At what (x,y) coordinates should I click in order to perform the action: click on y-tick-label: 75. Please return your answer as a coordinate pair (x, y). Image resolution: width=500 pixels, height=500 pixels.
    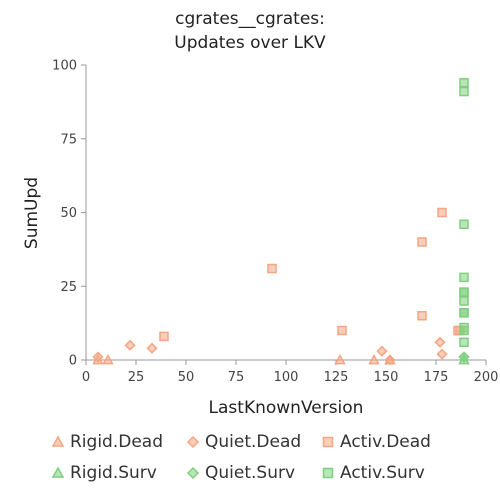
    Looking at the image, I should click on (68, 139).